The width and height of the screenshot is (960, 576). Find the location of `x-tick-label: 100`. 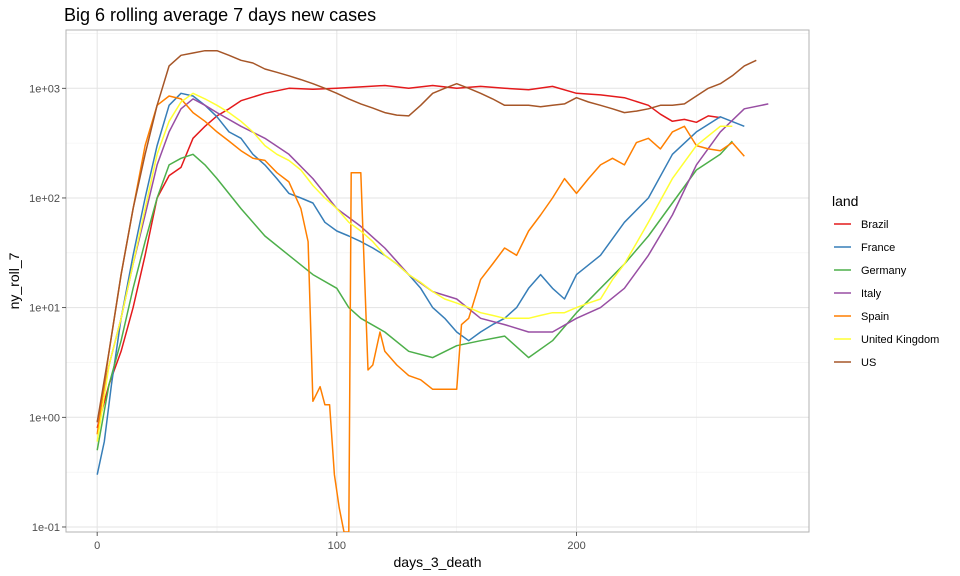

x-tick-label: 100 is located at coordinates (337, 546).